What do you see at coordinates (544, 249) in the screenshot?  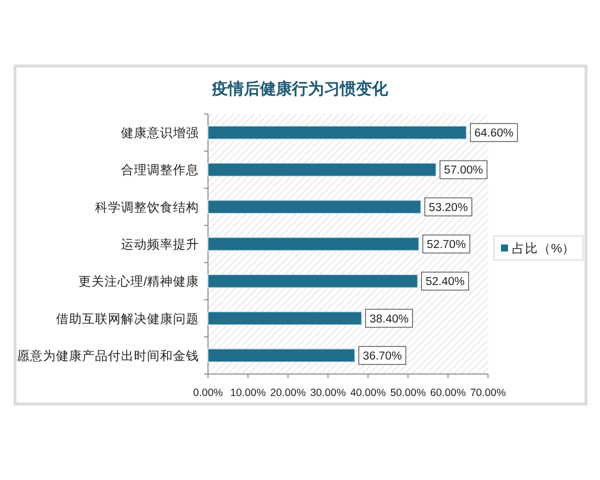 I see `legend-label: 占比（%）` at bounding box center [544, 249].